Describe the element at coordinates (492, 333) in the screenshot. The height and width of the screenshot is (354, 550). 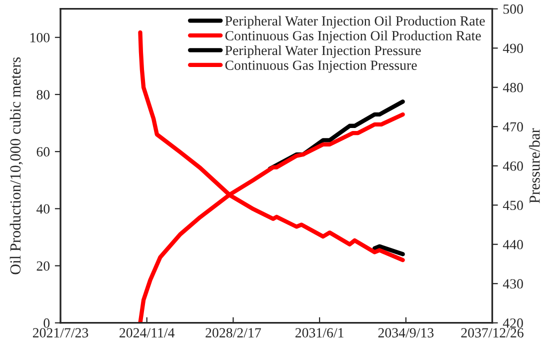
I see `x-tick-label: 2037/12/26` at that location.